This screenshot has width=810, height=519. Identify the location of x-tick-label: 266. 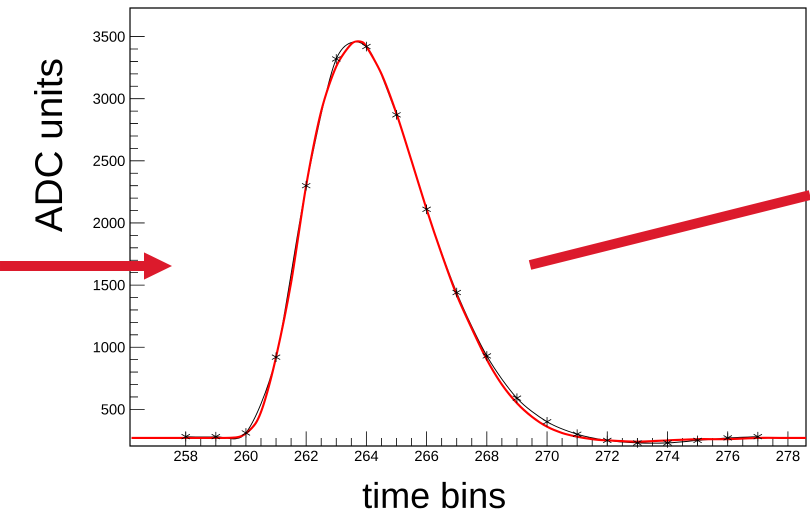
(426, 456).